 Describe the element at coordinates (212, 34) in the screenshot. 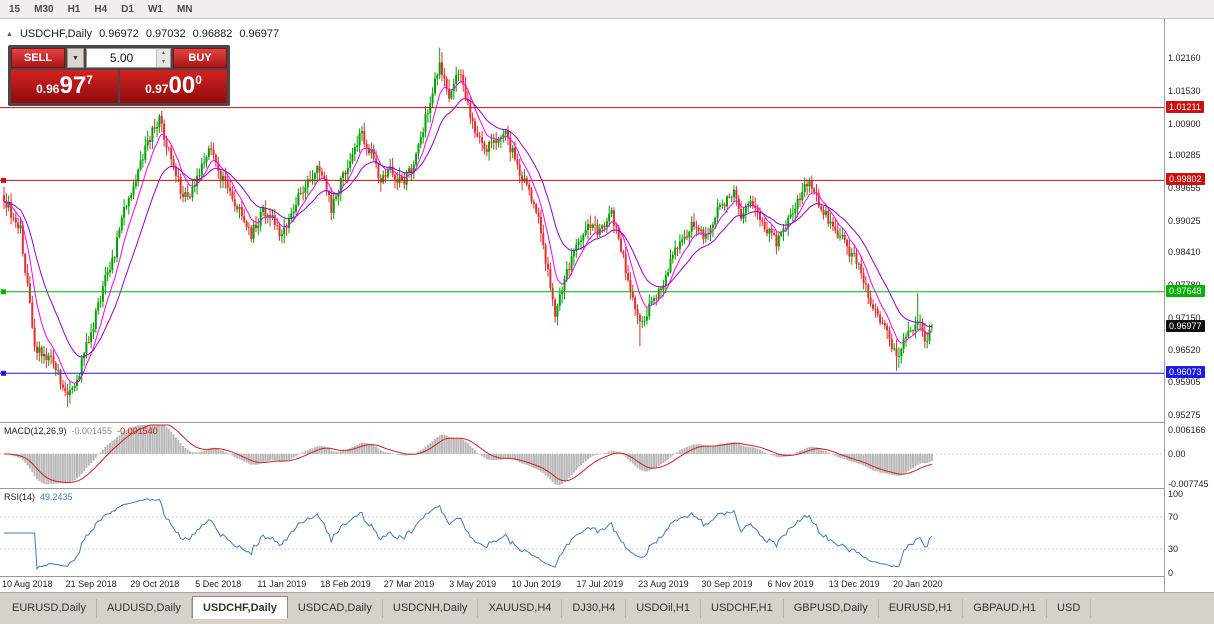

I see `ohlc-low: 0.96882` at that location.